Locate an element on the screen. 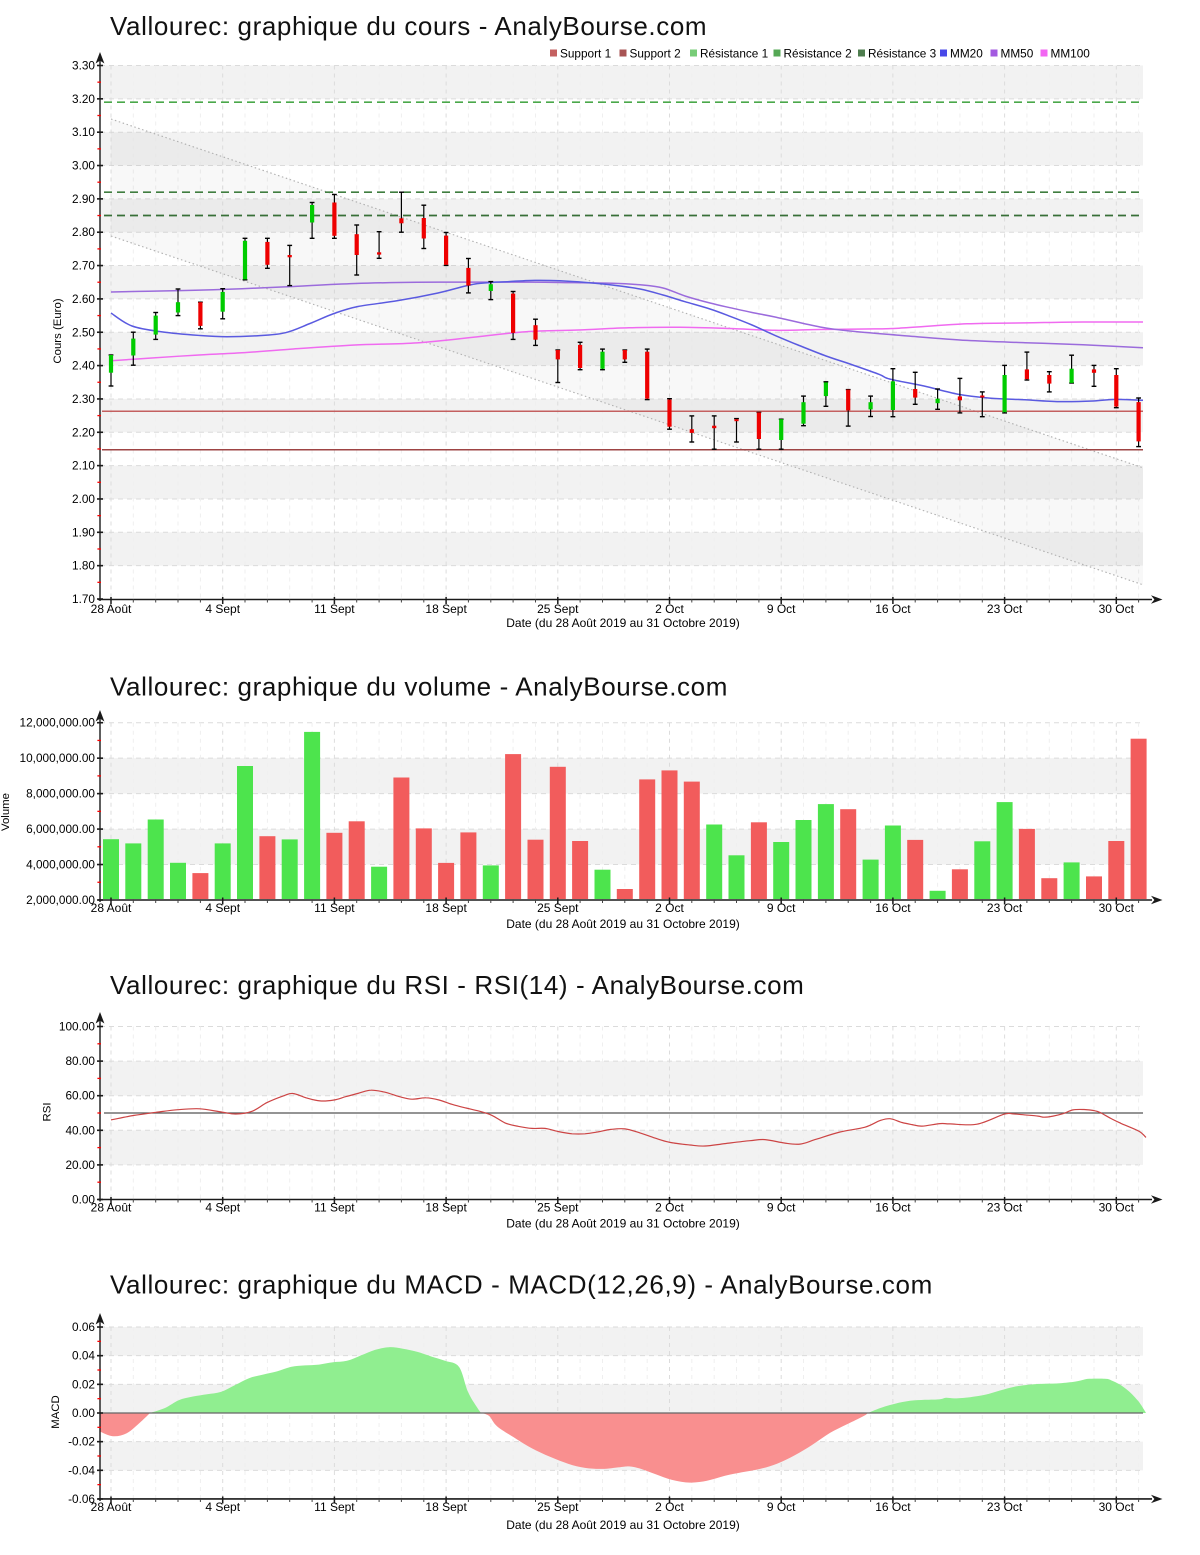 This screenshot has width=1200, height=1555. svg-text: 8,000,000.00 is located at coordinates (60, 794).